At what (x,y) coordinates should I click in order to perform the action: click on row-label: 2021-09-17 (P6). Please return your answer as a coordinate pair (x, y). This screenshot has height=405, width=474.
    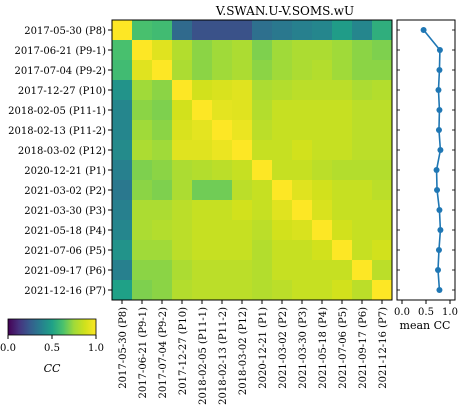
    Looking at the image, I should click on (65, 271).